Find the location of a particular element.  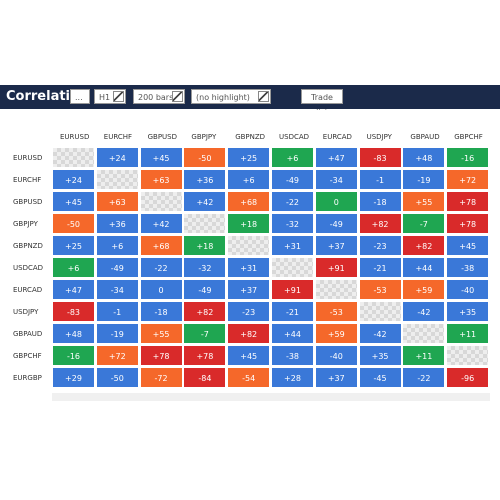

correlation-cell: +28 is located at coordinates (292, 377).